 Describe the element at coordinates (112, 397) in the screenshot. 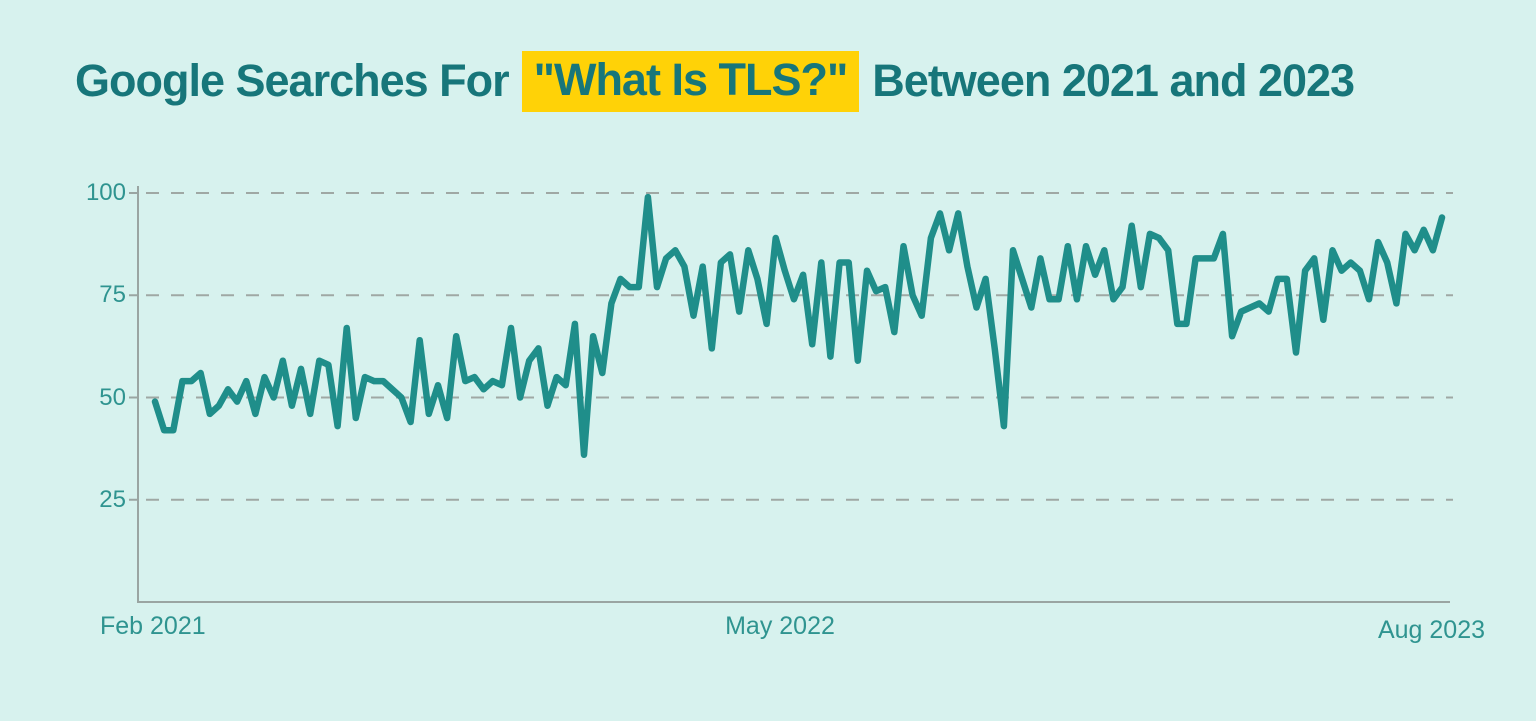

I see `y-axis-tick-label: 50` at that location.